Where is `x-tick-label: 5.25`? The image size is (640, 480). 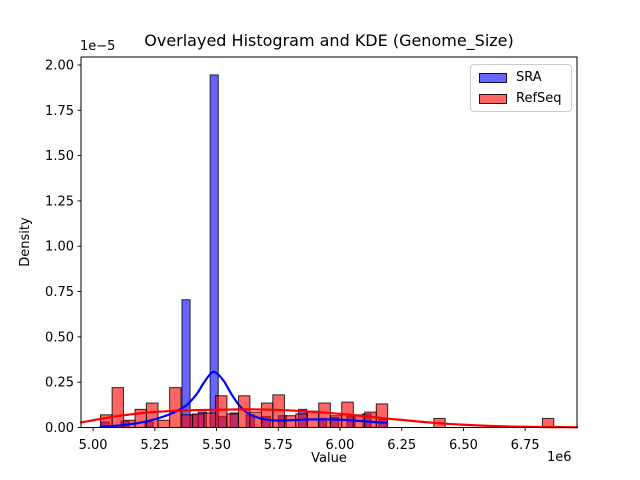
x-tick-label: 5.25 is located at coordinates (154, 445).